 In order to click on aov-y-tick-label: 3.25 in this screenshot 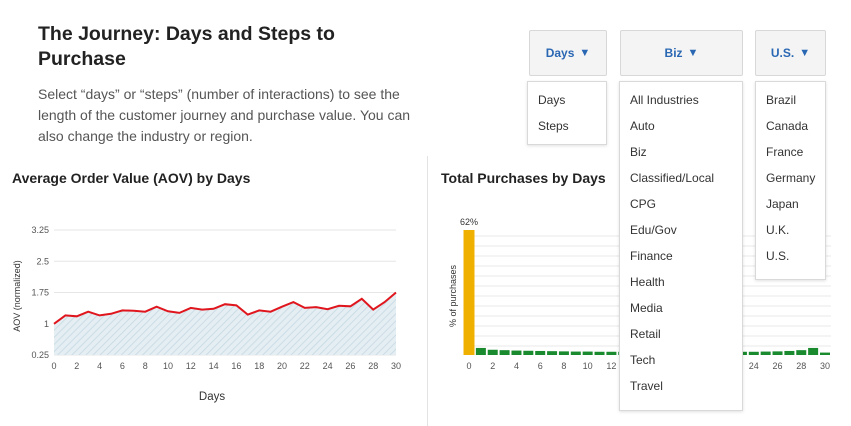, I will do `click(40, 230)`.